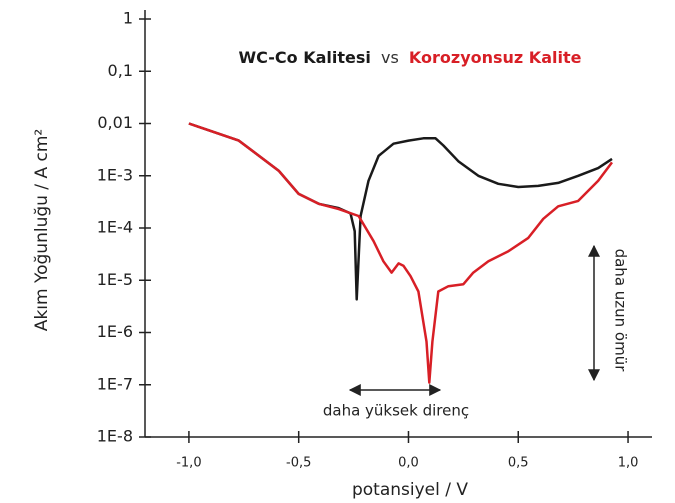 The height and width of the screenshot is (503, 675). Describe the element at coordinates (298, 463) in the screenshot. I see `x-tick-label: -0,5` at that location.